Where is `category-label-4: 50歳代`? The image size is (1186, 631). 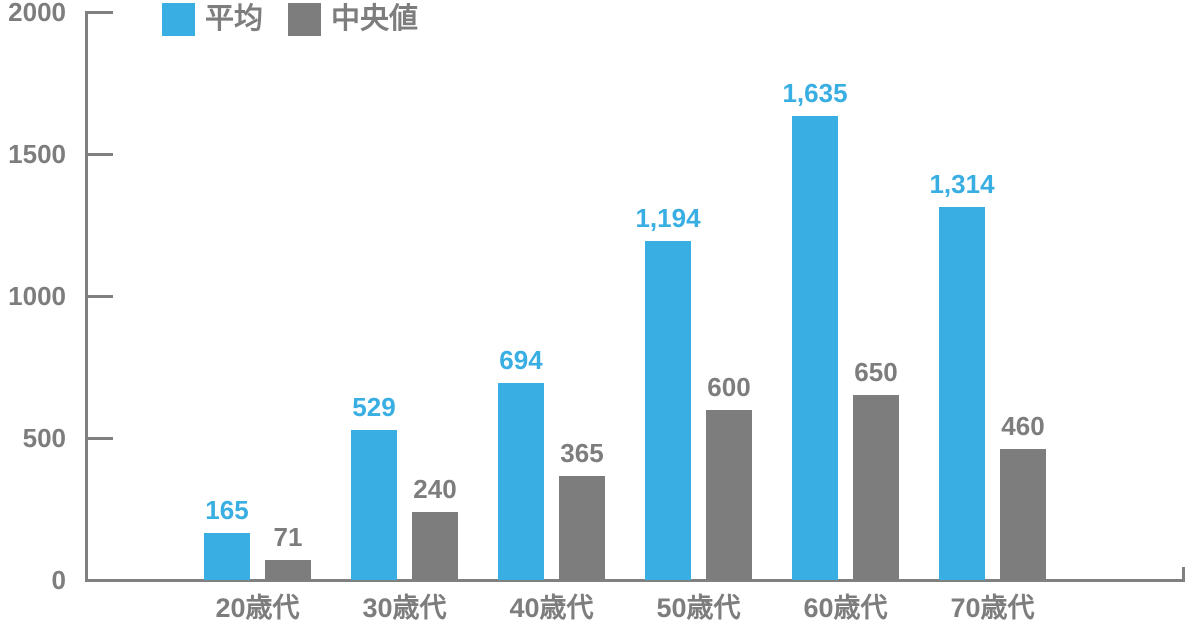 category-label-4: 50歳代 is located at coordinates (698, 608).